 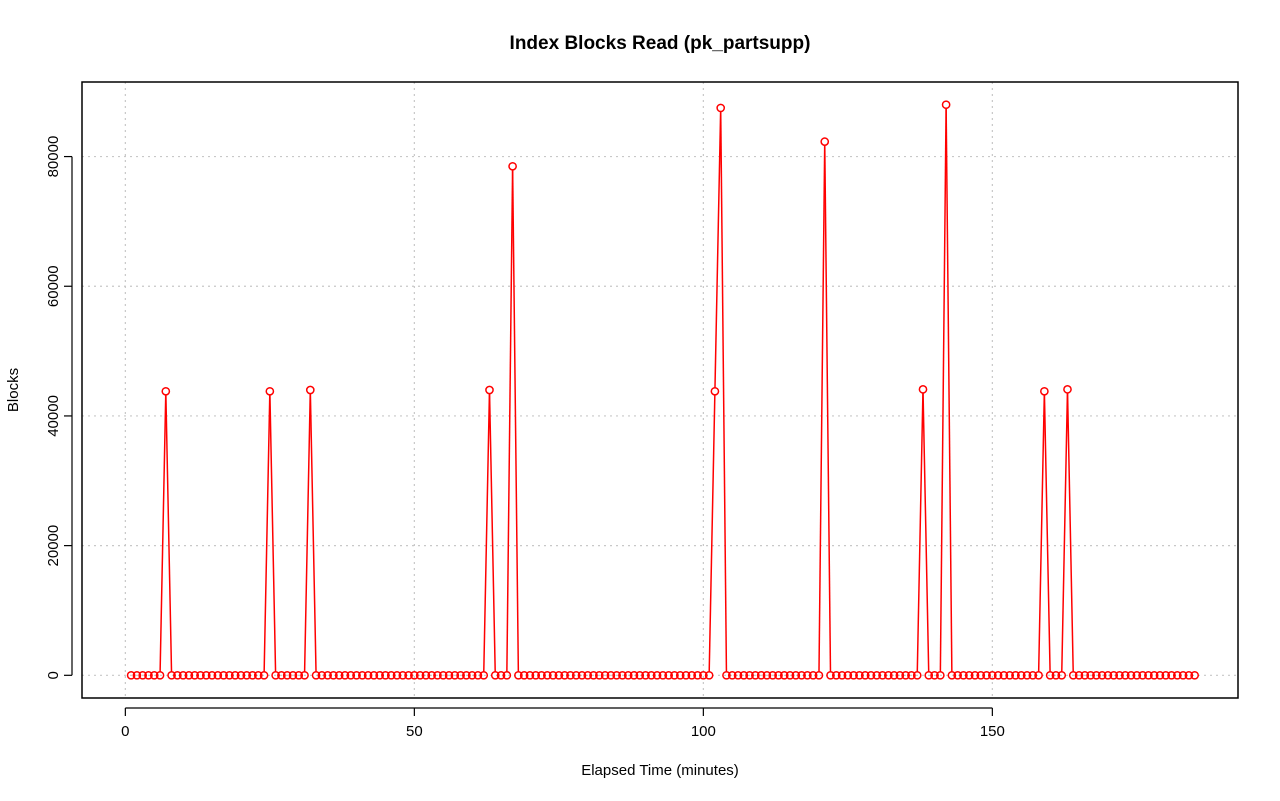 What do you see at coordinates (53, 286) in the screenshot?
I see `y-tick-label-3: 60000` at bounding box center [53, 286].